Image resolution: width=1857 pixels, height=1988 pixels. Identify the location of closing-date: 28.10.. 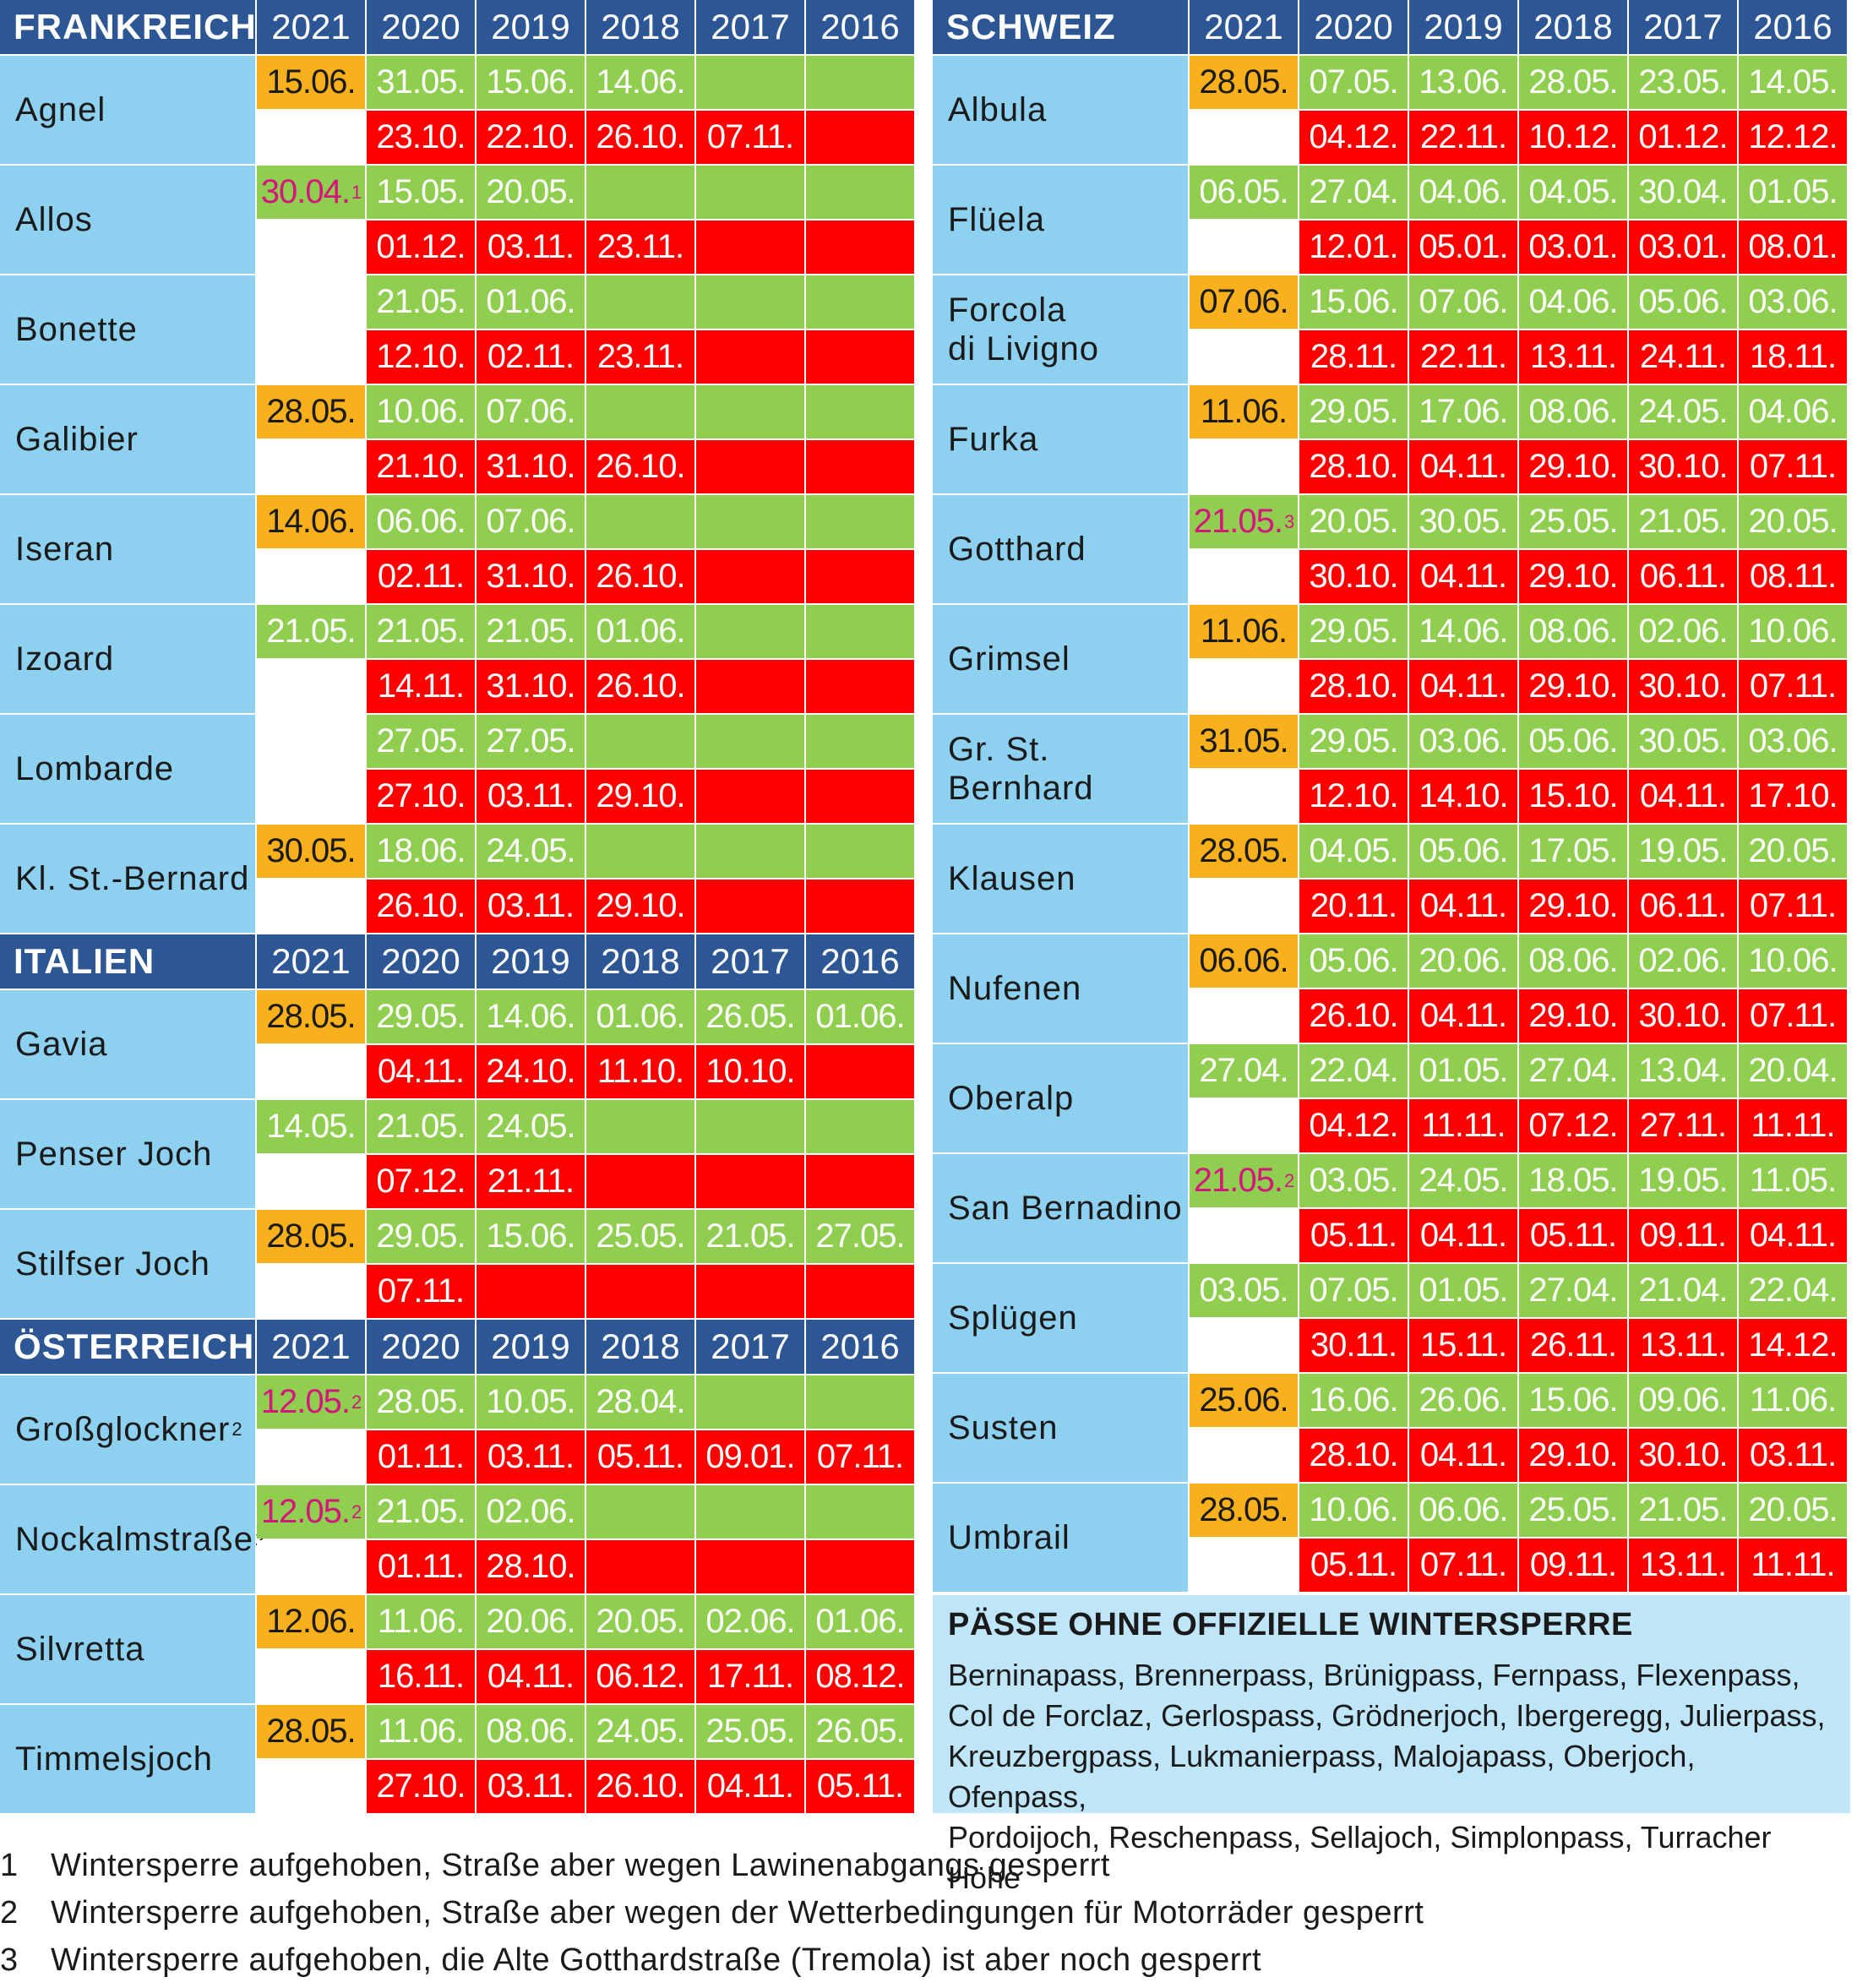
(1353, 686).